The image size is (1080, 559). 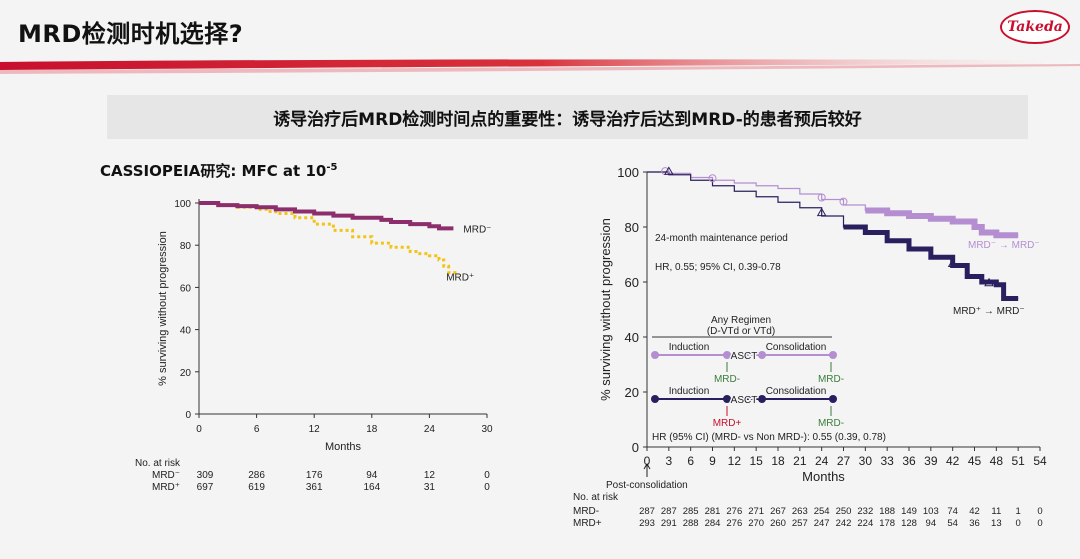 I want to click on x-tick-label: 27, so click(x=844, y=461).